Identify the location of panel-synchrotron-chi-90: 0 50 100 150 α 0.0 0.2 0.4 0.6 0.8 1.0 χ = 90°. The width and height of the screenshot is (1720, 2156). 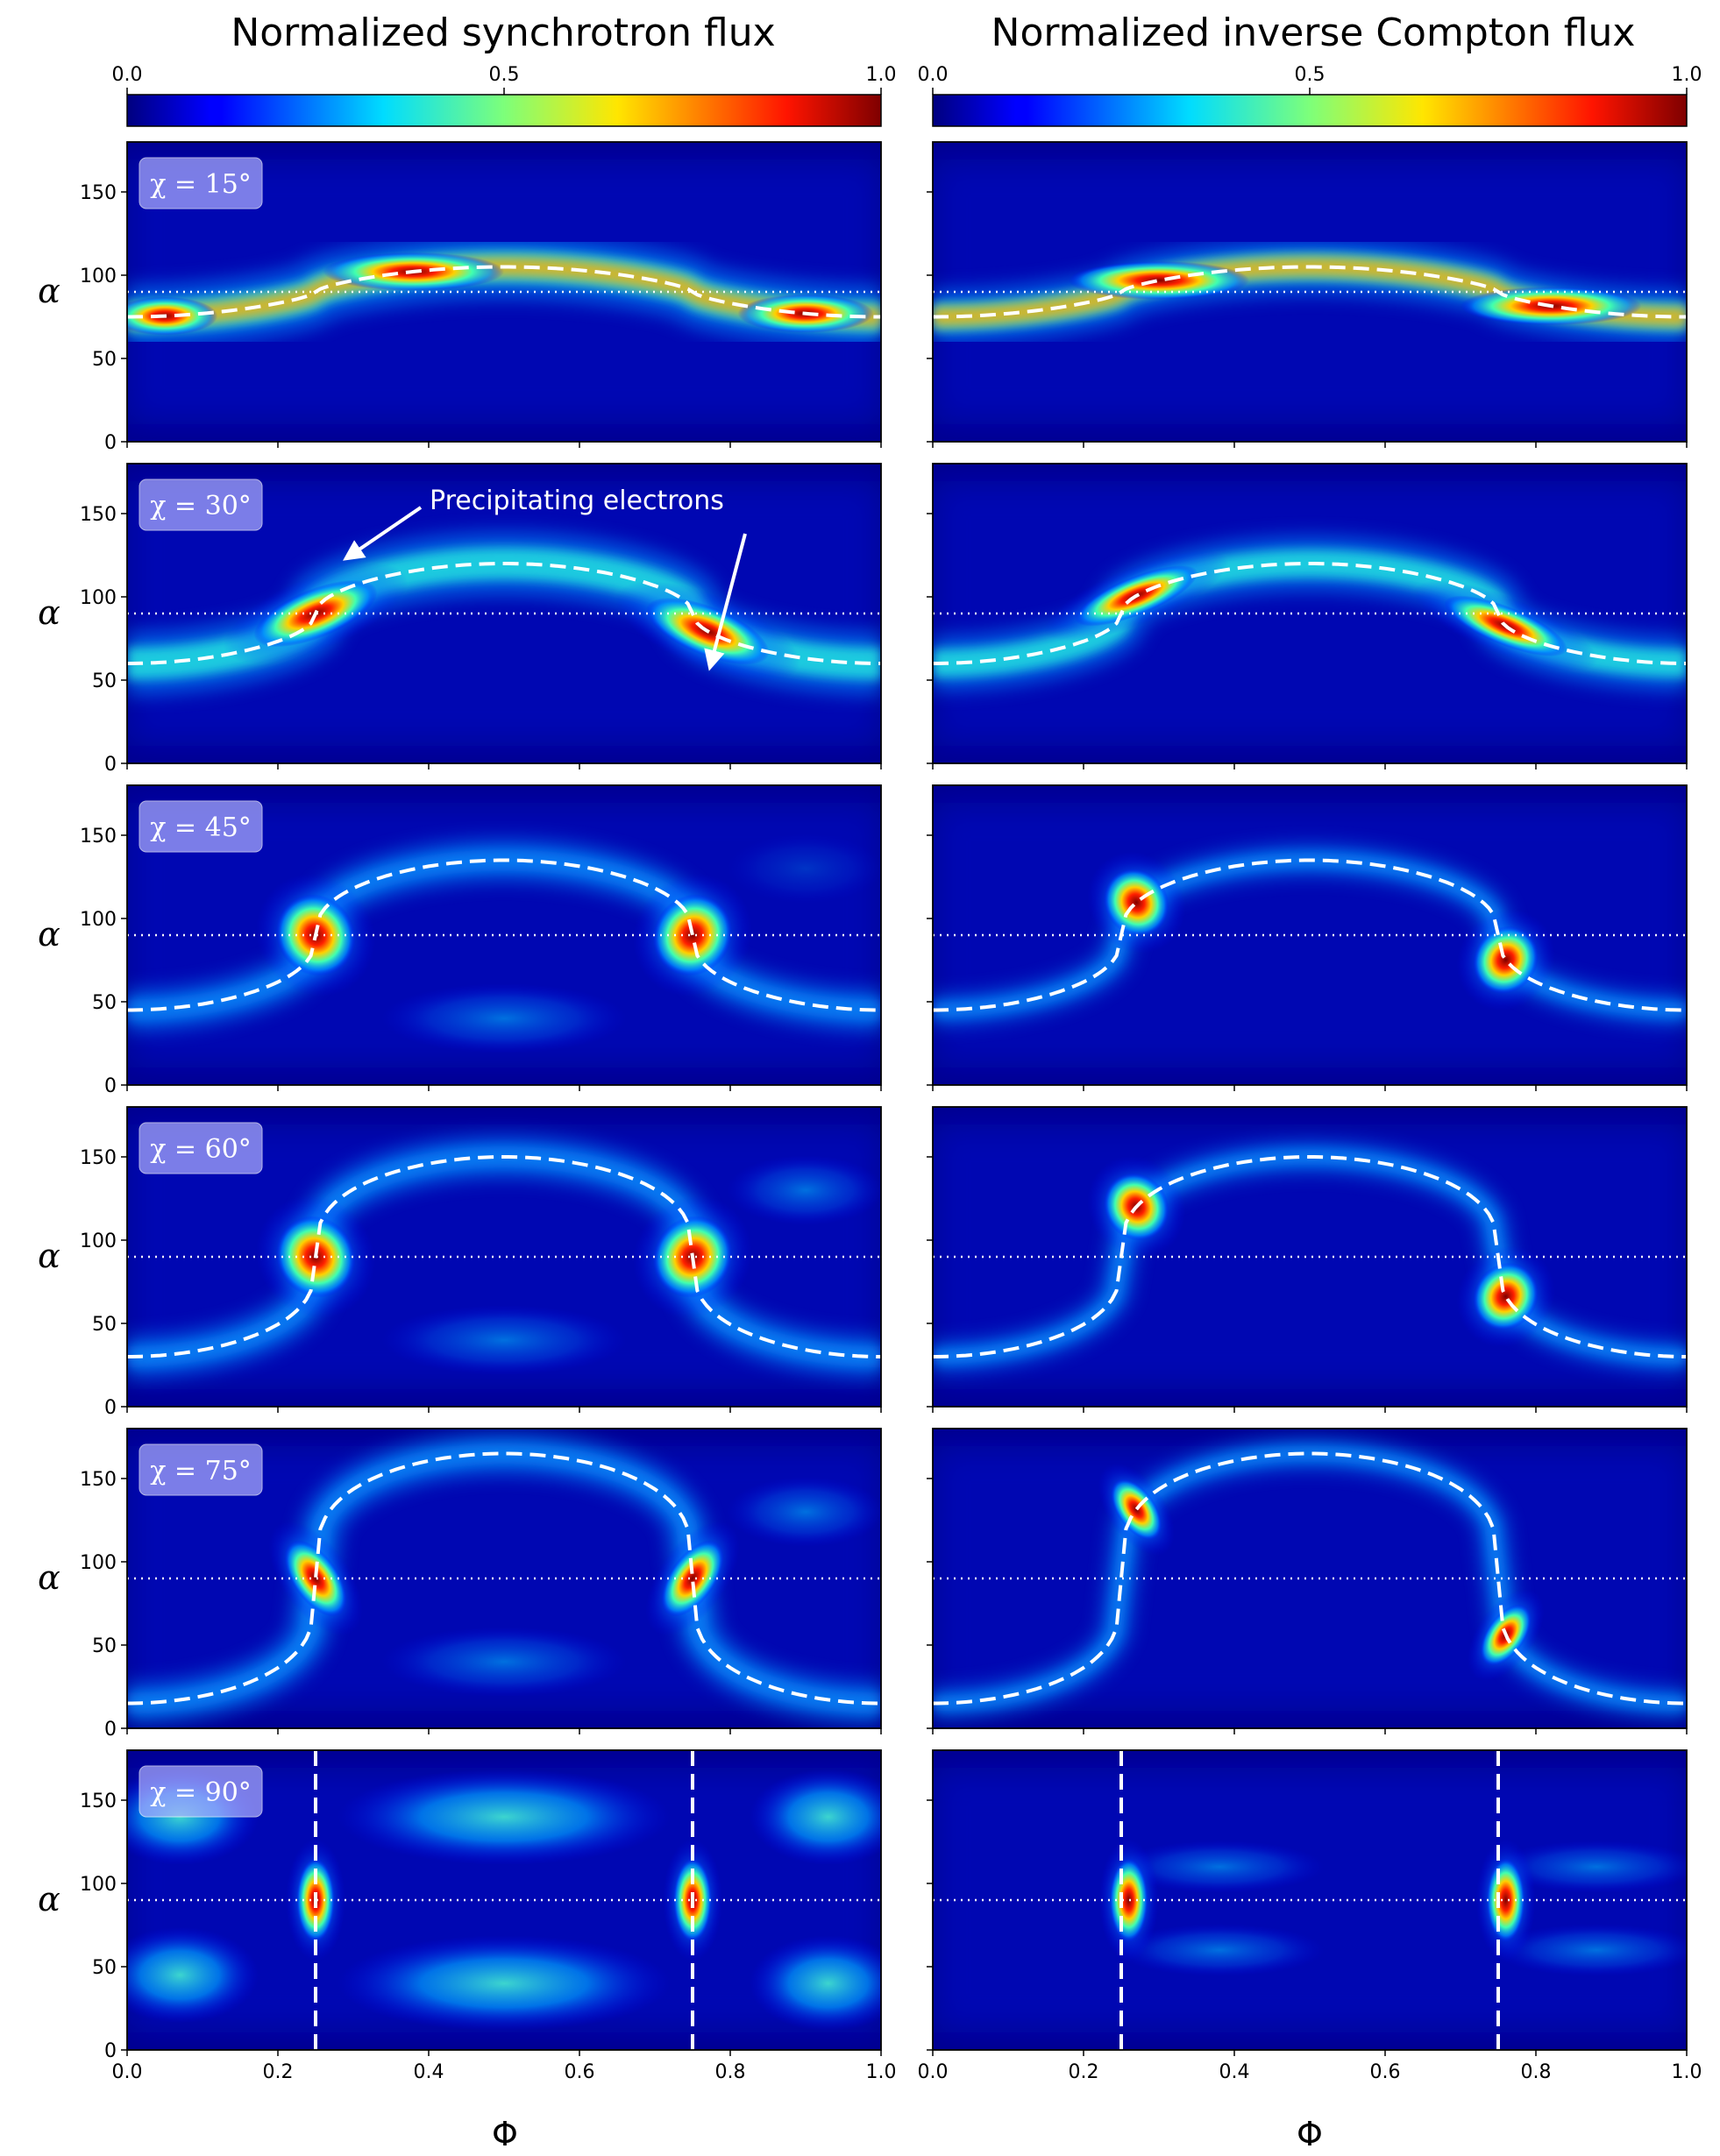
(467, 1916).